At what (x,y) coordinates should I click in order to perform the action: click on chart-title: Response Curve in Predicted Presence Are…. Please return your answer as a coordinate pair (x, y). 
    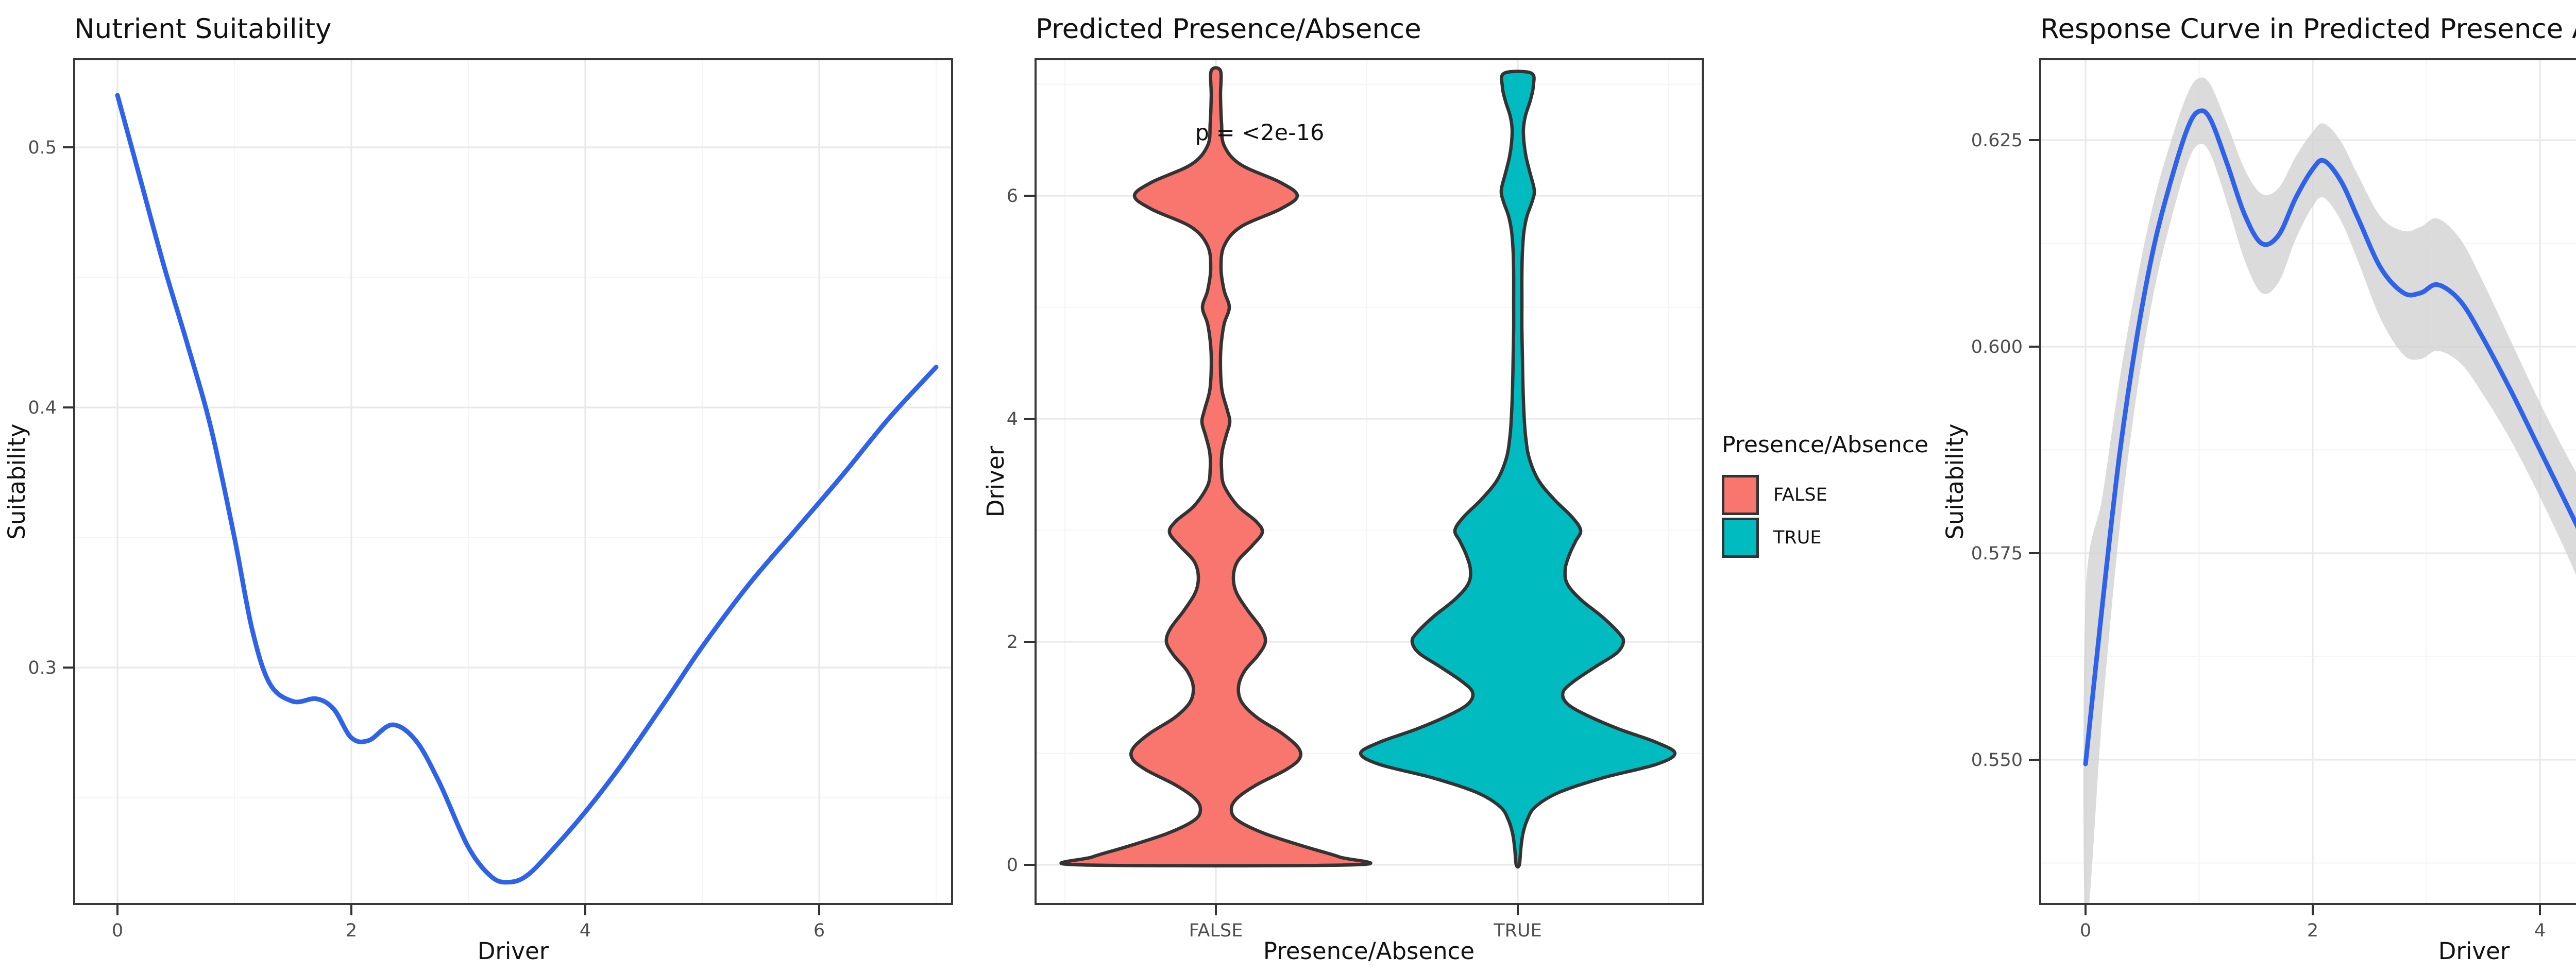
    Looking at the image, I should click on (2308, 29).